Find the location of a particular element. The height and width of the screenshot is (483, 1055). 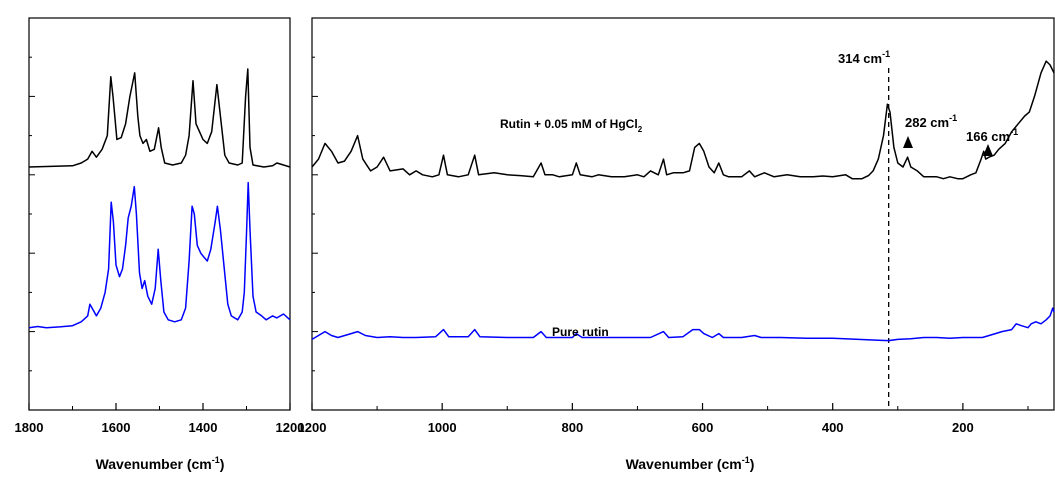

left-series-line-blue is located at coordinates (159, 255).